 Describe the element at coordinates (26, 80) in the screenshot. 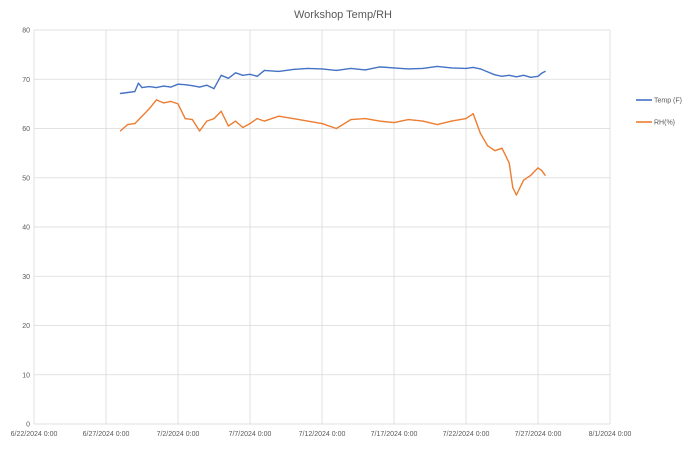

I see `y-tick-label: 70` at that location.